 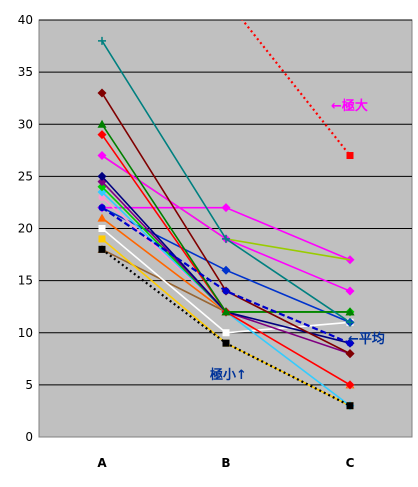 I want to click on y-tick-label: 5, so click(x=29, y=385).